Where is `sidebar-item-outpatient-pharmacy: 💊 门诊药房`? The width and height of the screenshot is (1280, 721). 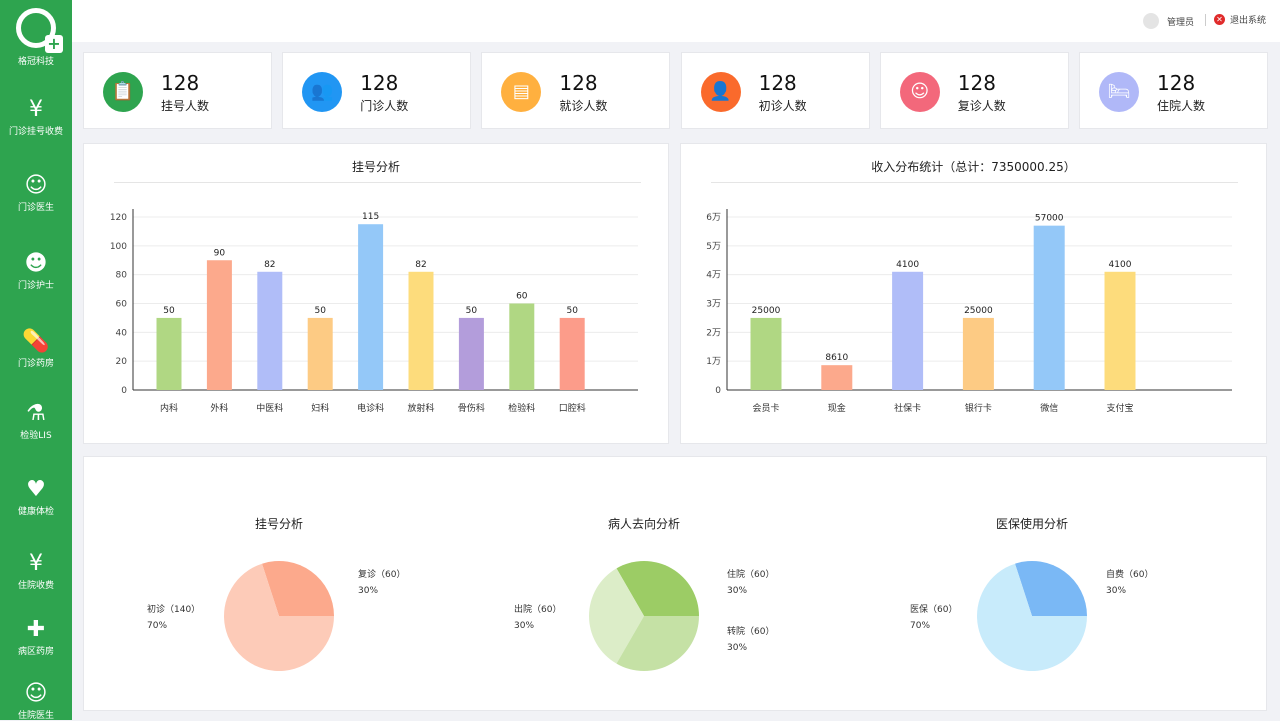
sidebar-item-outpatient-pharmacy: 💊 门诊药房 is located at coordinates (36, 348).